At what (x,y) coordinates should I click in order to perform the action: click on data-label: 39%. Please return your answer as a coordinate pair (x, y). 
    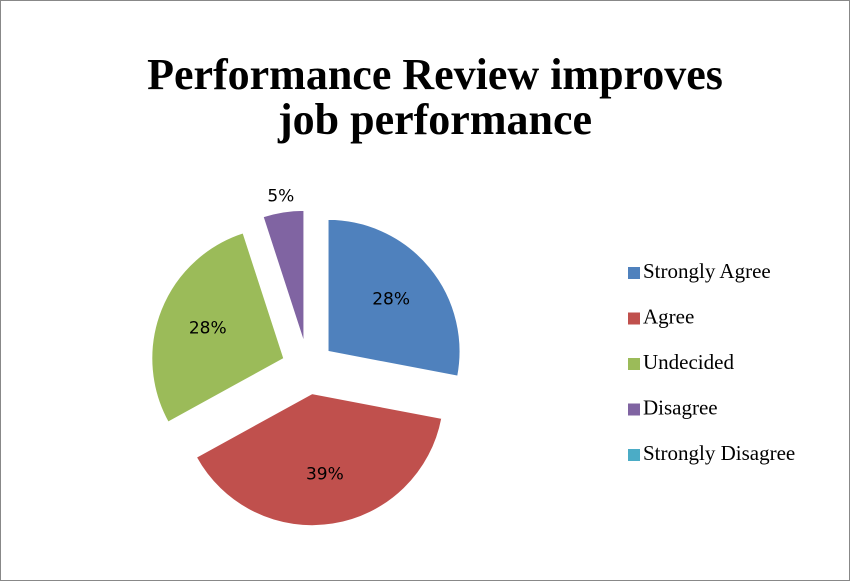
    Looking at the image, I should click on (325, 475).